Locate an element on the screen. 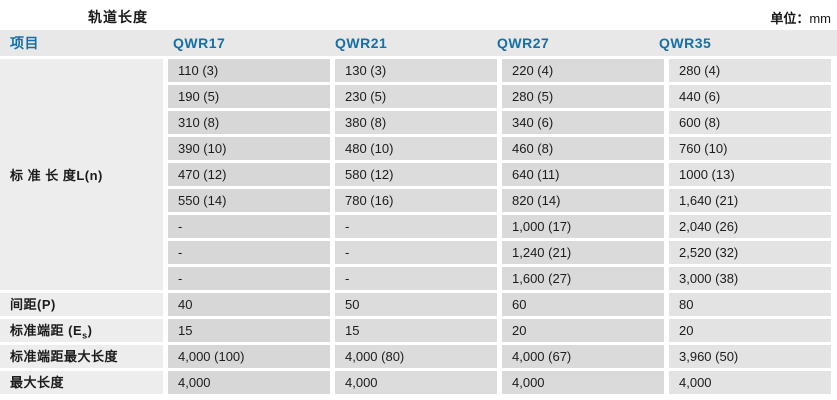 This screenshot has width=837, height=400. label-subscript: s is located at coordinates (85, 335).